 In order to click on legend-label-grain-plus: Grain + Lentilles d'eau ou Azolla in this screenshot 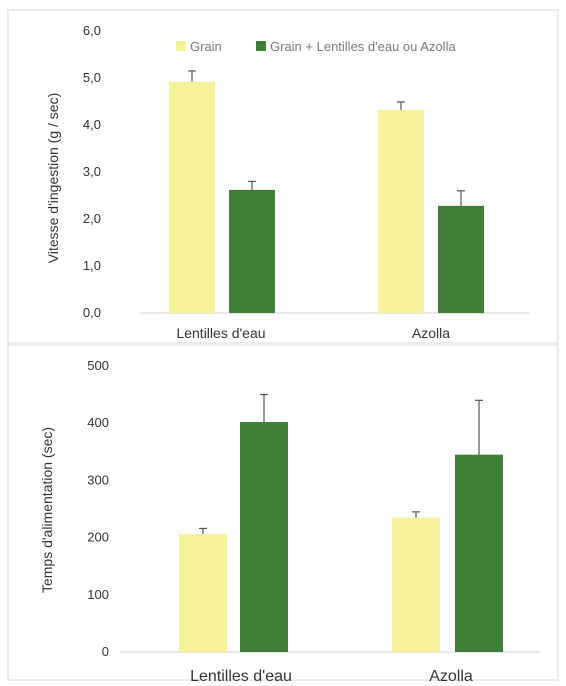, I will do `click(363, 46)`.